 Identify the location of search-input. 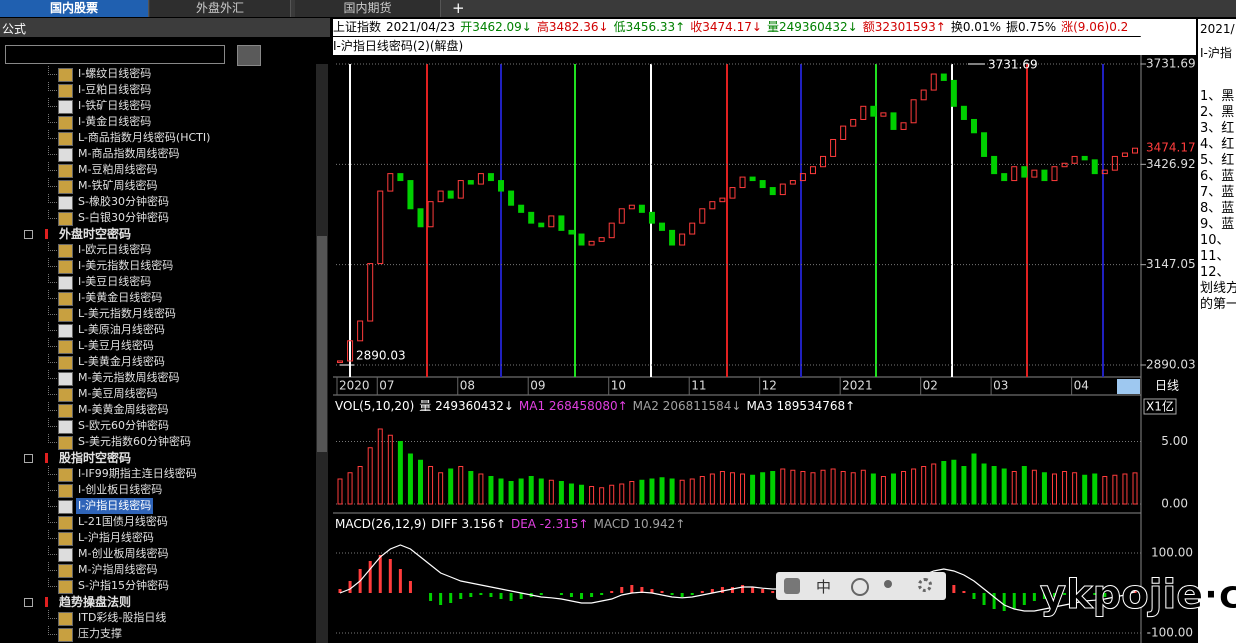
(115, 54).